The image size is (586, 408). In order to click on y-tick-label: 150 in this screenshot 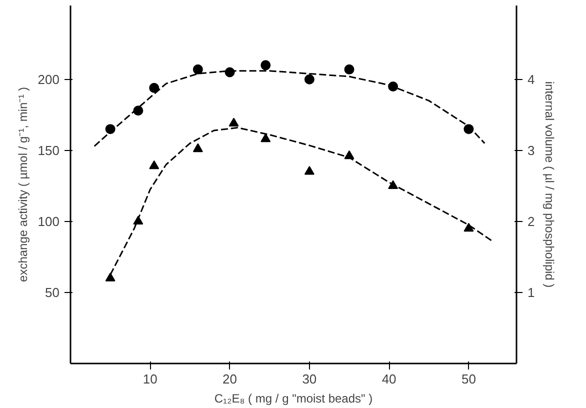, I will do `click(49, 150)`.